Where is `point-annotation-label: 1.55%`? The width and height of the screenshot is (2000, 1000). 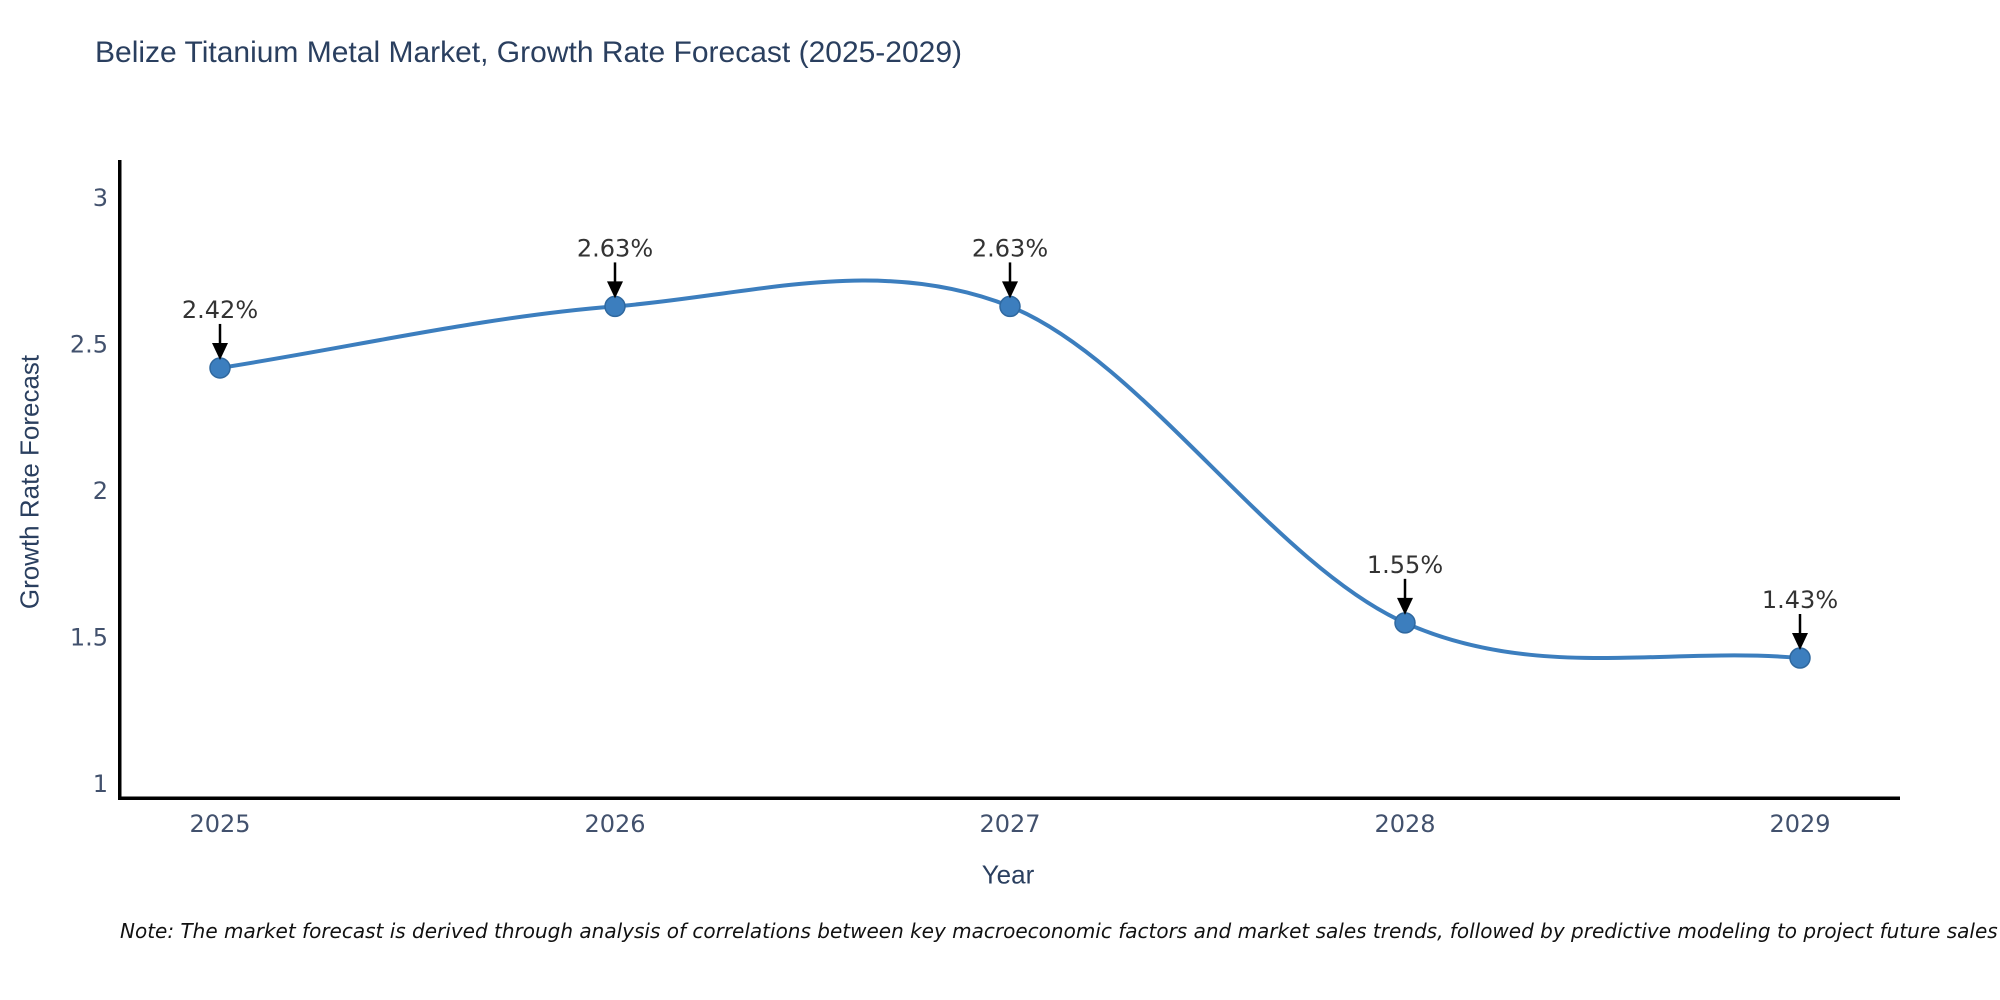
point-annotation-label: 1.55% is located at coordinates (1405, 565).